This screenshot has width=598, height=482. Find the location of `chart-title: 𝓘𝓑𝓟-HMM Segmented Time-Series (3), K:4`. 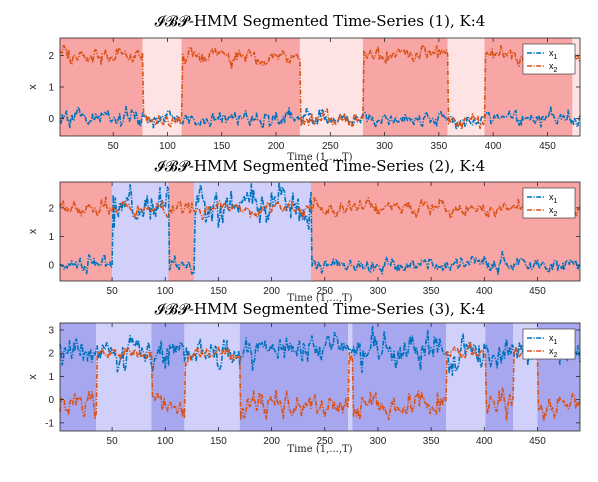

chart-title: 𝓘𝓑𝓟-HMM Segmented Time-Series (3), K:4 is located at coordinates (320, 309).